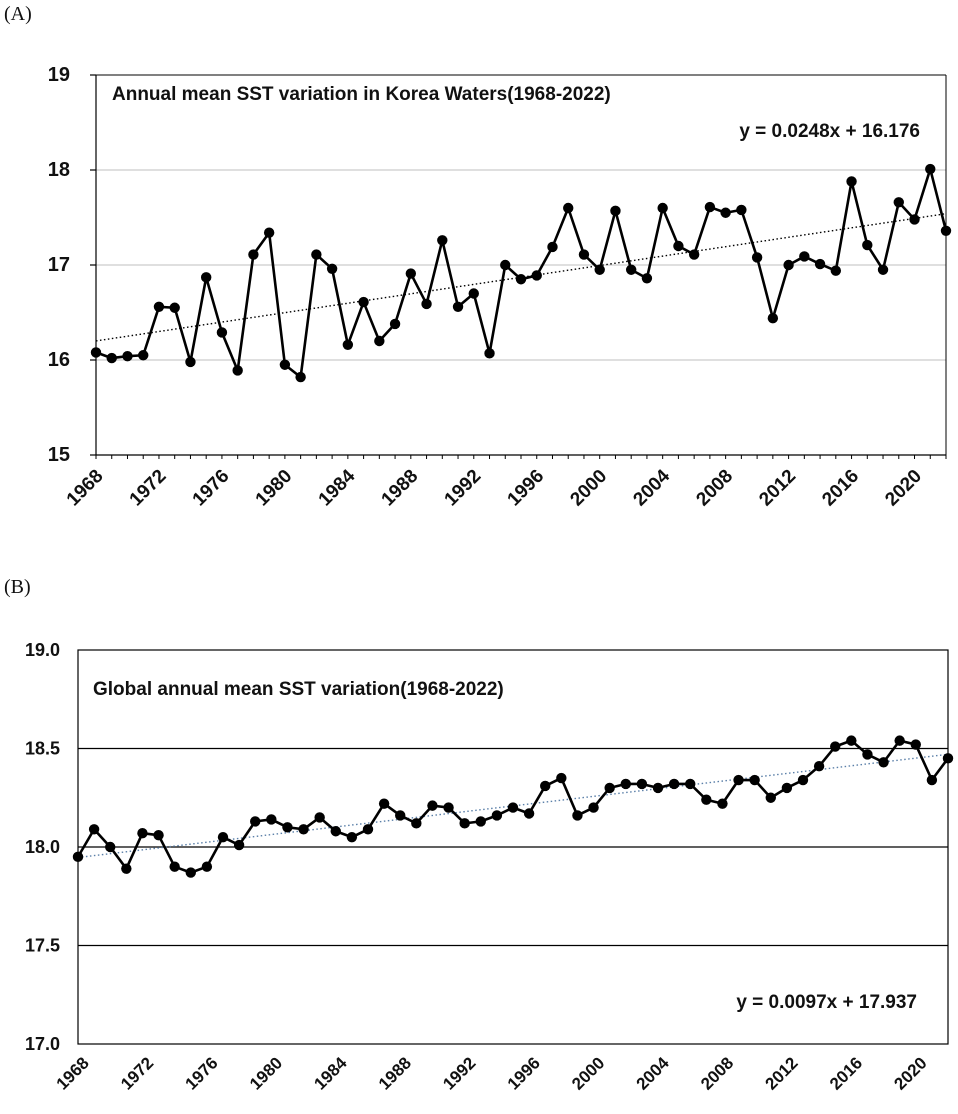  I want to click on y-tick-label: 18.5, so click(42, 749).